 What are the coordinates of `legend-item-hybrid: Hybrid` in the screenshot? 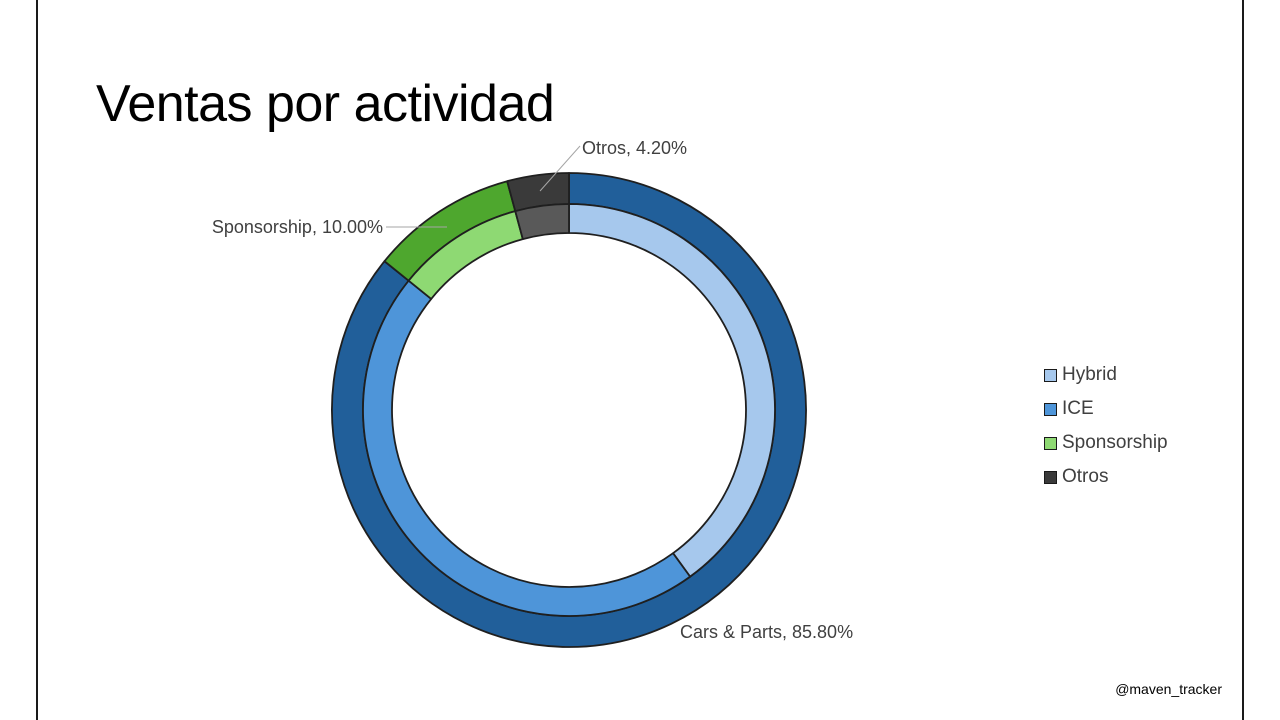 It's located at (1106, 375).